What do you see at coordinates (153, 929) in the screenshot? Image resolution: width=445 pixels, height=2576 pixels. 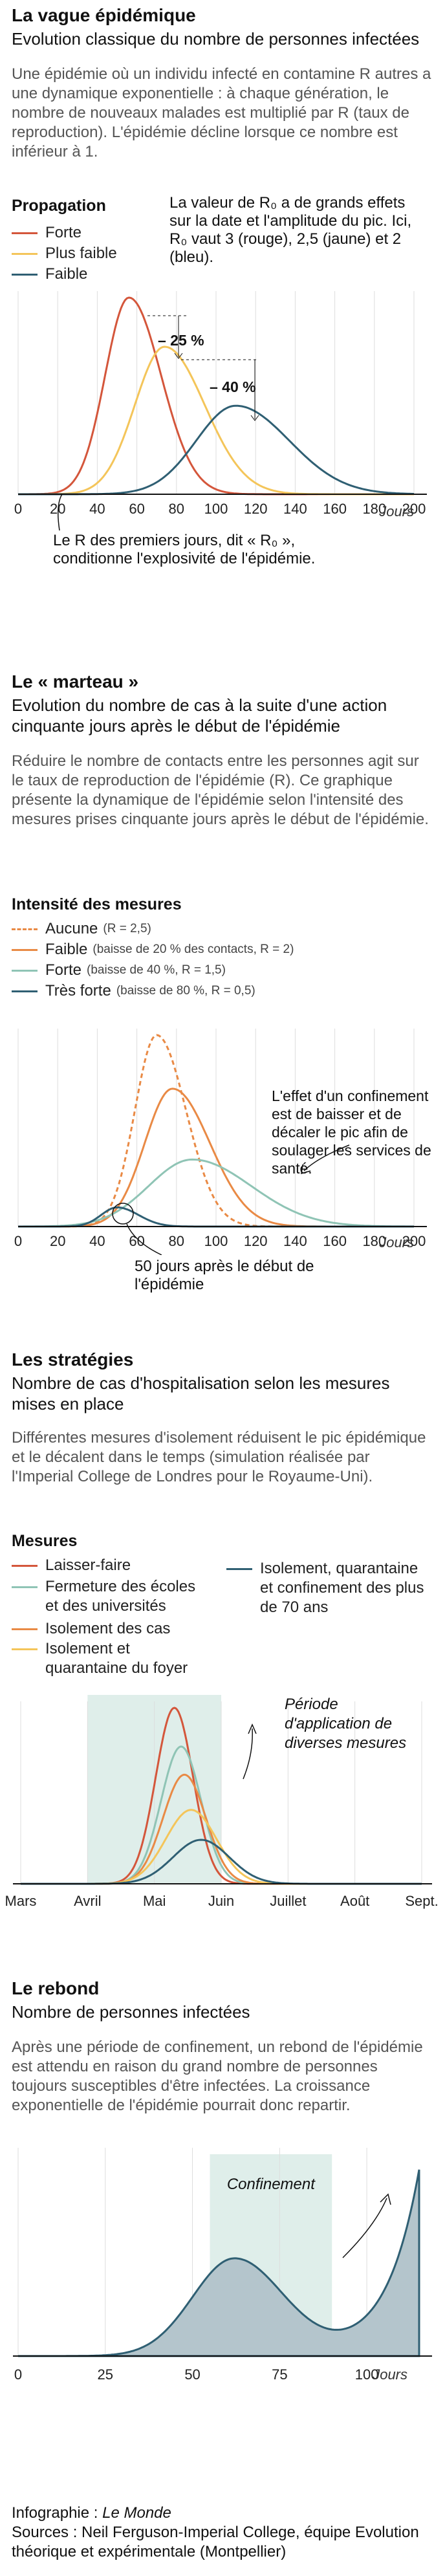 I see `s2-legend-item: Aucune (R = 2,5)` at bounding box center [153, 929].